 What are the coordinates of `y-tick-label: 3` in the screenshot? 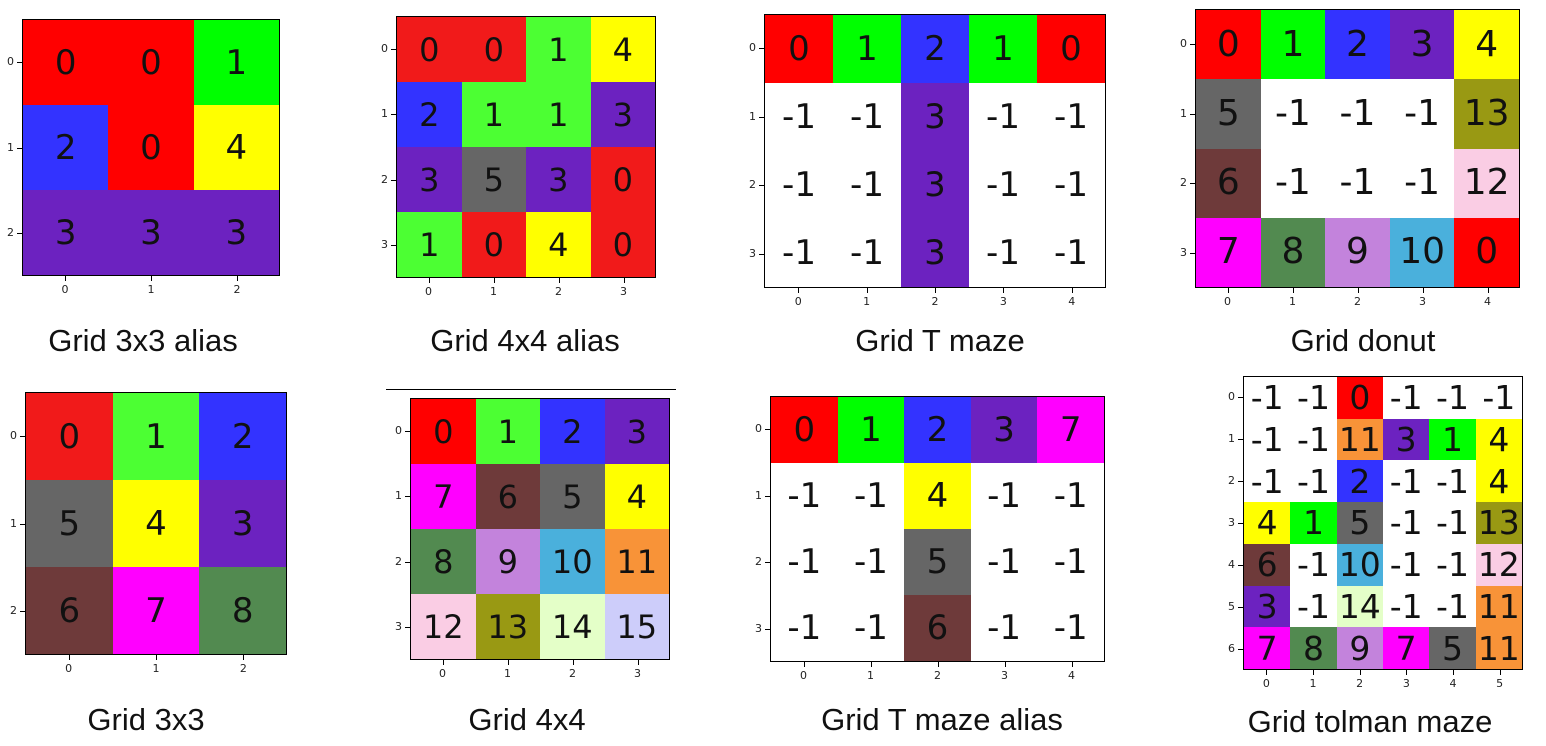 It's located at (398, 627).